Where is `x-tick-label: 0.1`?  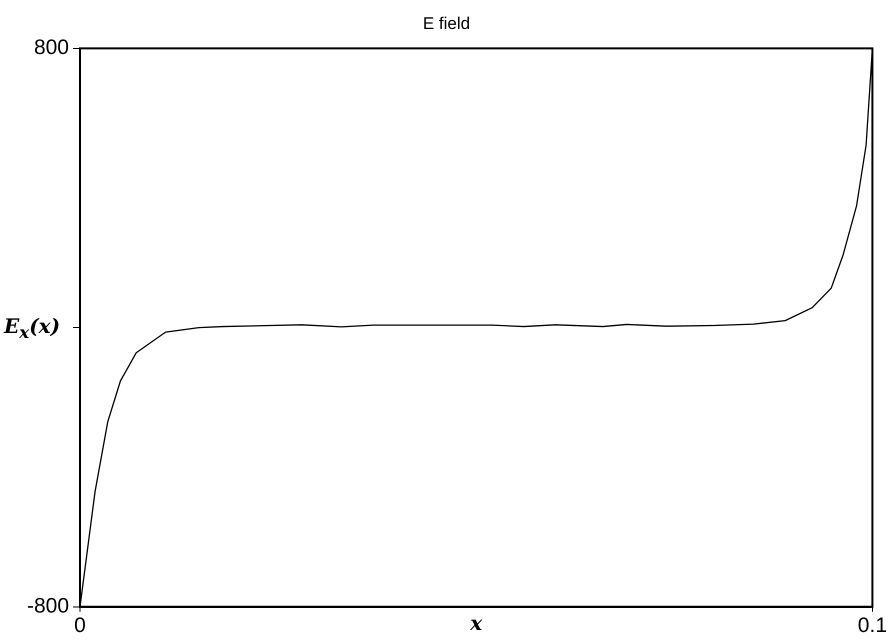 x-tick-label: 0.1 is located at coordinates (873, 626).